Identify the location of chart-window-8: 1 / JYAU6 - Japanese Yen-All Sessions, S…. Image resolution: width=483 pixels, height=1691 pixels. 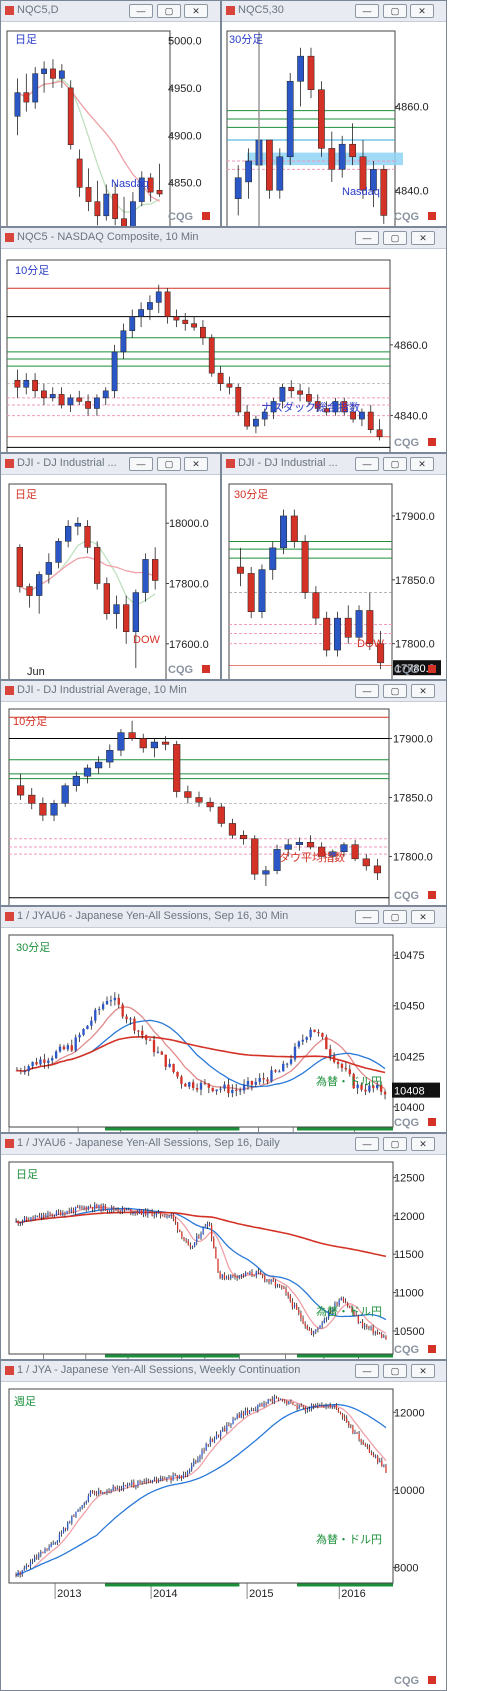
(223, 1246).